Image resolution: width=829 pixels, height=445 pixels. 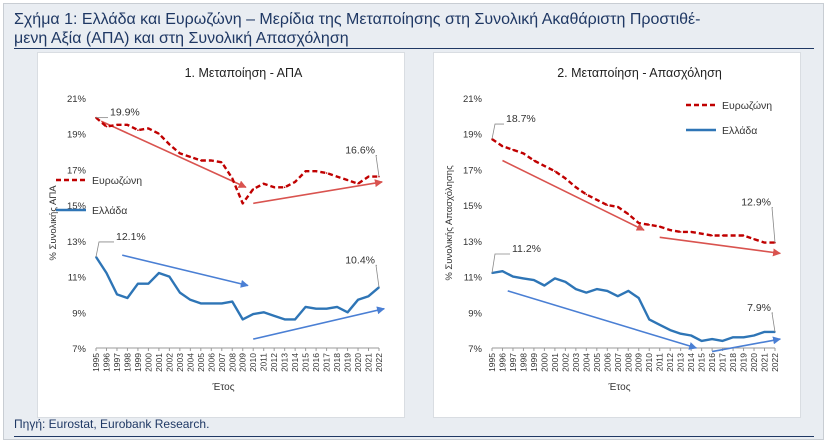 I want to click on series-line-greece, so click(x=237, y=288).